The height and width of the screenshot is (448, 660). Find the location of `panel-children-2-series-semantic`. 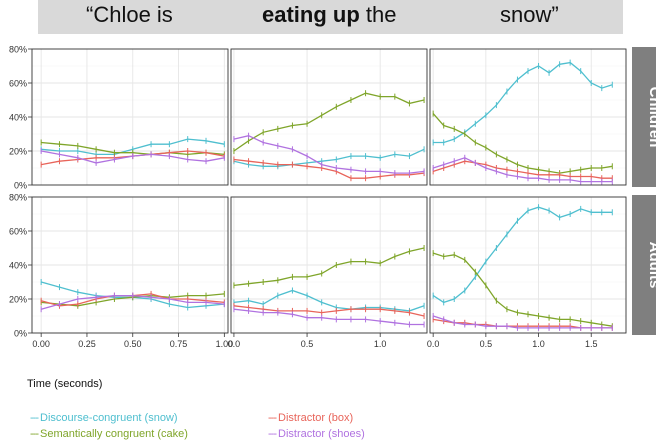

panel-children-2-series-semantic is located at coordinates (522, 143).